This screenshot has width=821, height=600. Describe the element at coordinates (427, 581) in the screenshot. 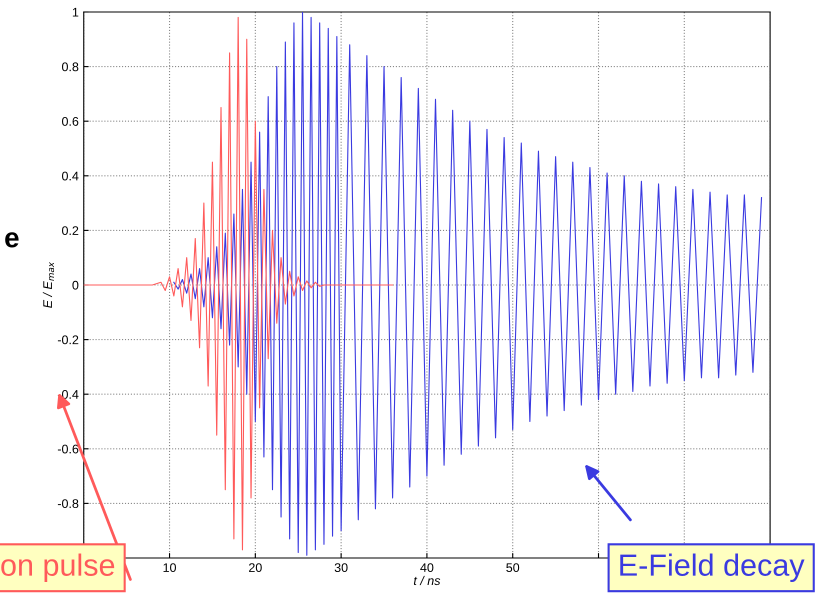

I see `x-axis-title: t / ns` at that location.